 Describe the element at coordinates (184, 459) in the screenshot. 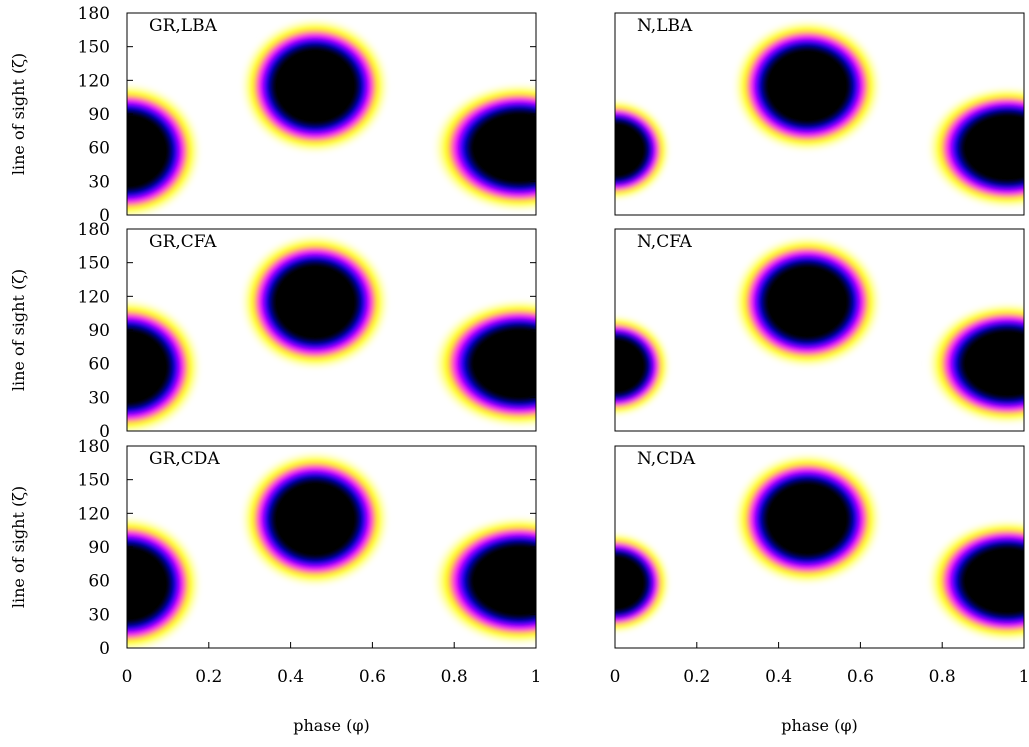

I see `panel-label: GR,CDA` at that location.